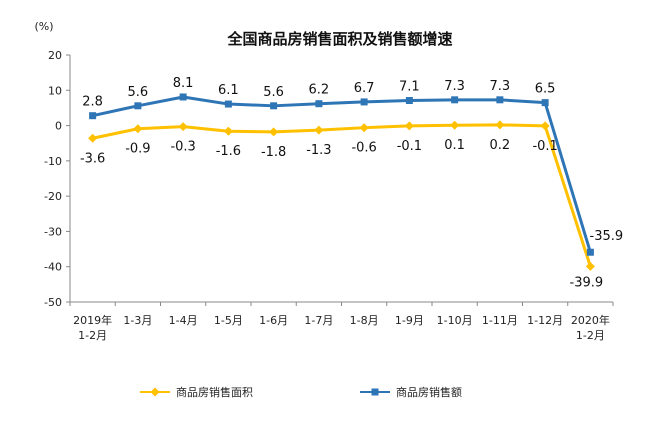 The width and height of the screenshot is (665, 424). Describe the element at coordinates (364, 320) in the screenshot. I see `x-tick-label: 1-8月` at that location.